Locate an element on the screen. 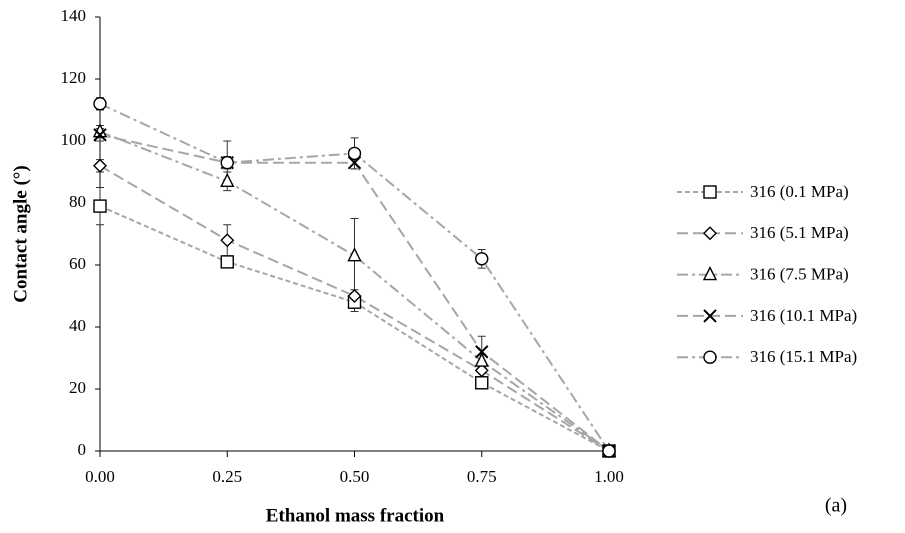  y-axis-label: Contact angle (°) is located at coordinates (20, 233).